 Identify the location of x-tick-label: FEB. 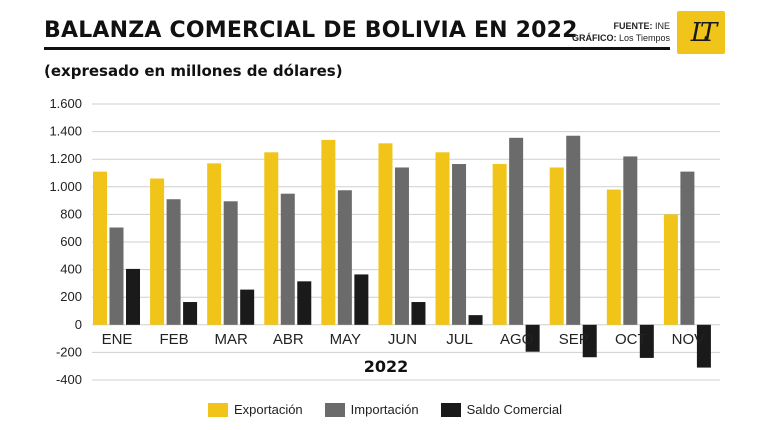
(173, 339).